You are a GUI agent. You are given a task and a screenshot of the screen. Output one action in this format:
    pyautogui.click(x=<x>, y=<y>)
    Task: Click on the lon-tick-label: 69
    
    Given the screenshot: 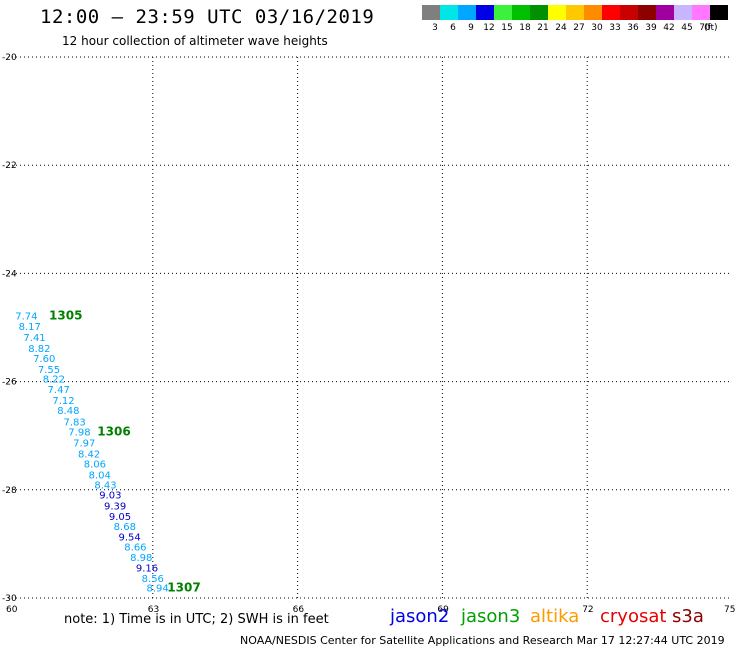 What is the action you would take?
    pyautogui.click(x=443, y=610)
    